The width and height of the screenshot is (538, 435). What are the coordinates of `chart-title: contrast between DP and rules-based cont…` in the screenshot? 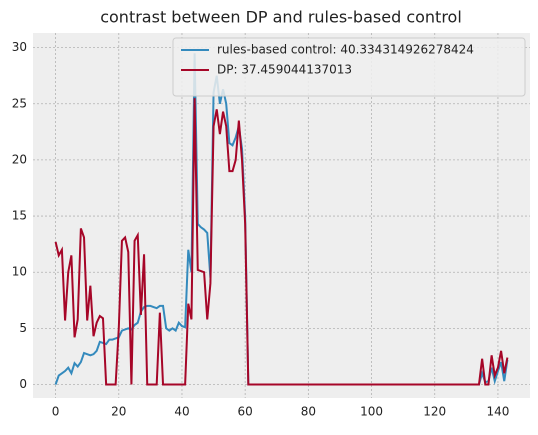 It's located at (281, 17).